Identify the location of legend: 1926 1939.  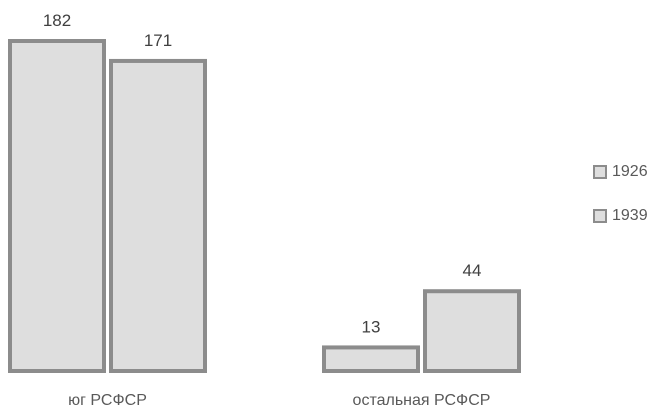
(620, 206).